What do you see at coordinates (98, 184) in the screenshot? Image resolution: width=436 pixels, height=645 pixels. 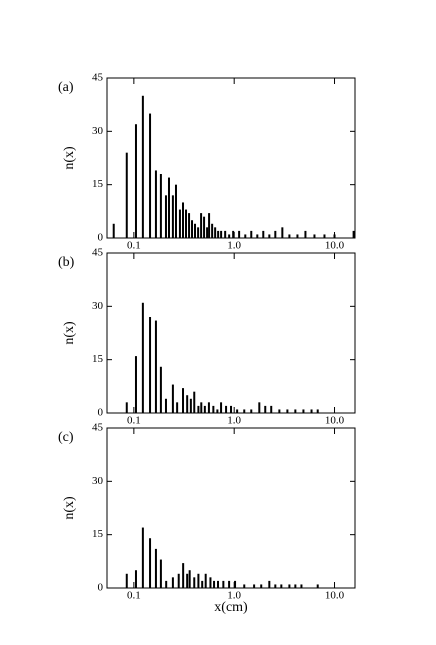 I see `y-tick-label: 15` at bounding box center [98, 184].